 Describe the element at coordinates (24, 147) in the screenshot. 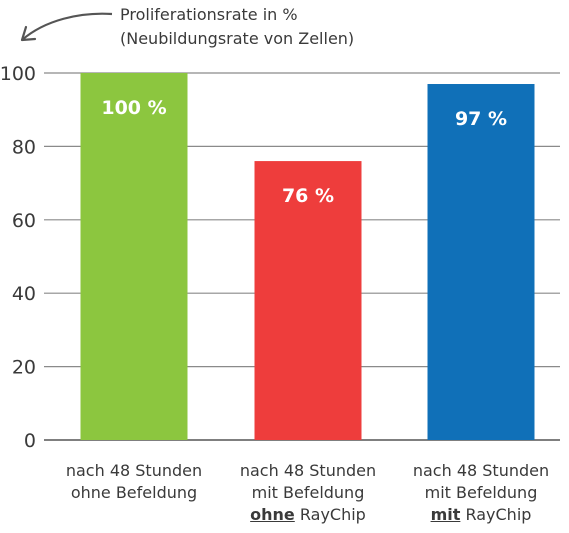

I see `y-tick-label: 80` at that location.